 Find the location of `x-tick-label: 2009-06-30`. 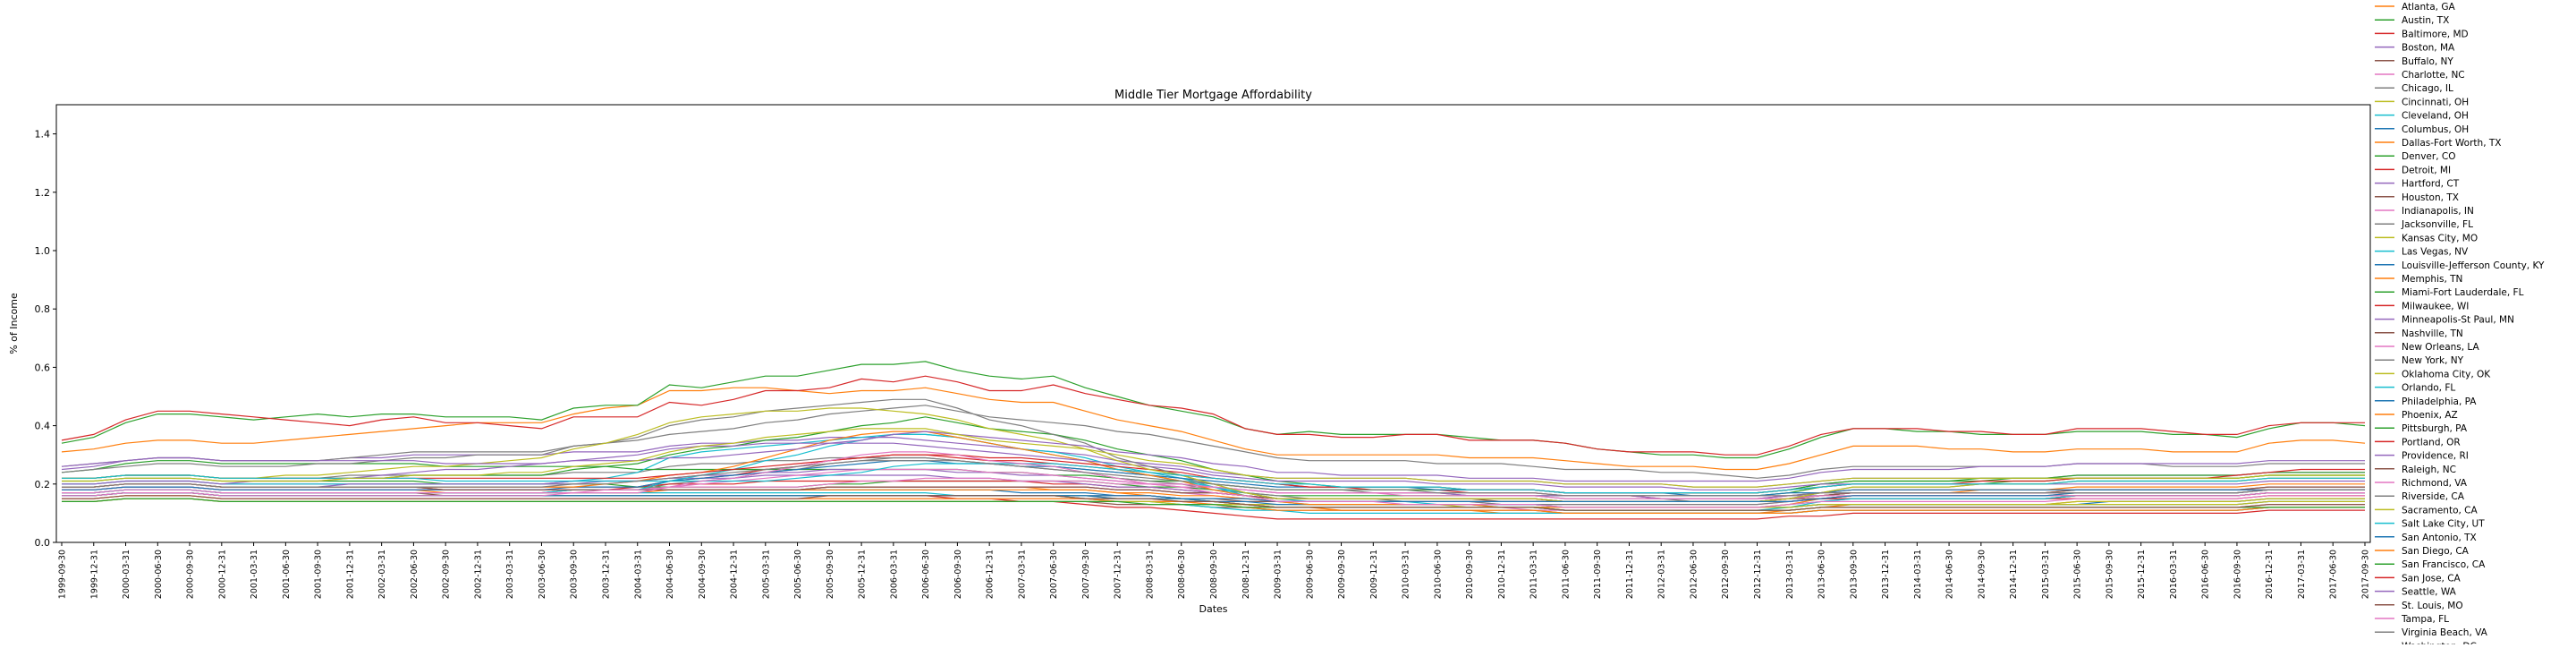

x-tick-label: 2009-06-30 is located at coordinates (1310, 575).